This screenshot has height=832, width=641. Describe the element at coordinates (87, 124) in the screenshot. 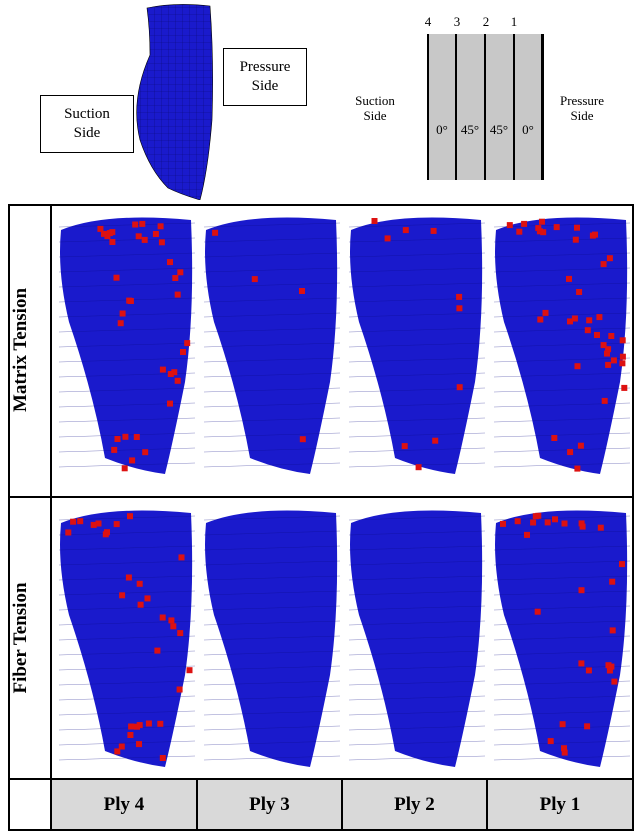

I see `suction-side-label: Suction Side` at that location.